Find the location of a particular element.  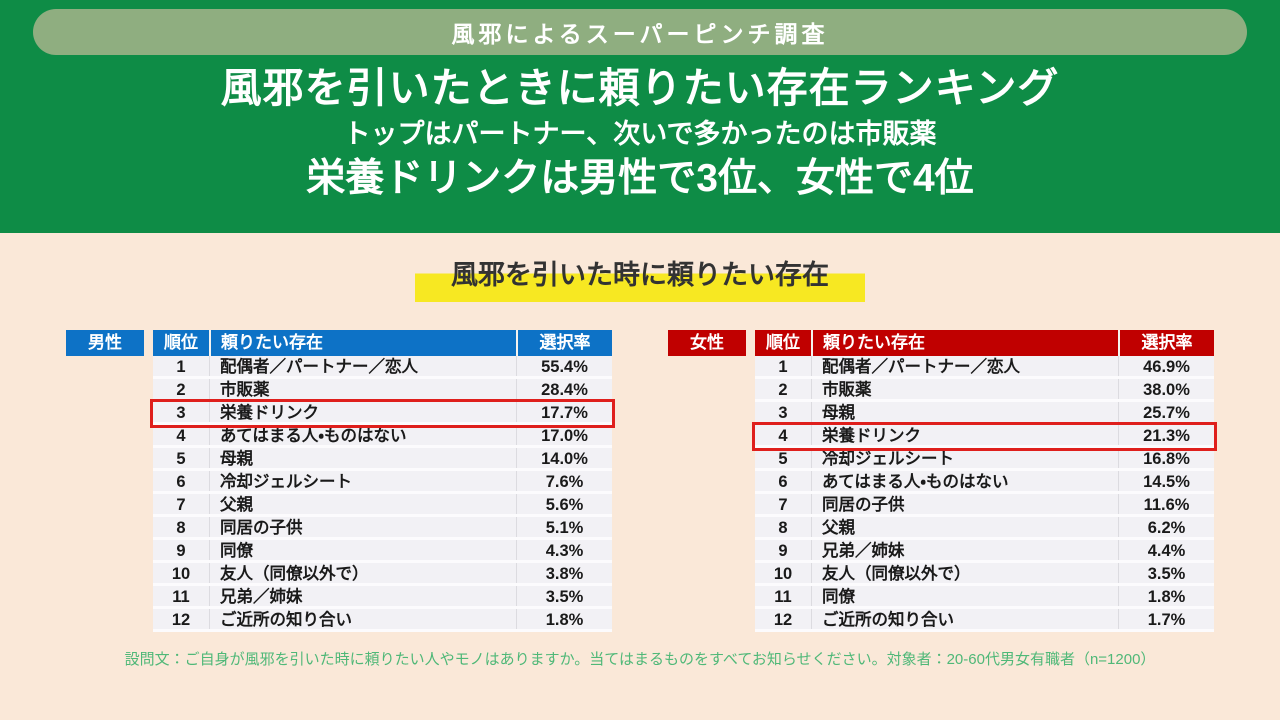

table-row: 10 友人（同僚以外で） 3.5% is located at coordinates (984, 574).